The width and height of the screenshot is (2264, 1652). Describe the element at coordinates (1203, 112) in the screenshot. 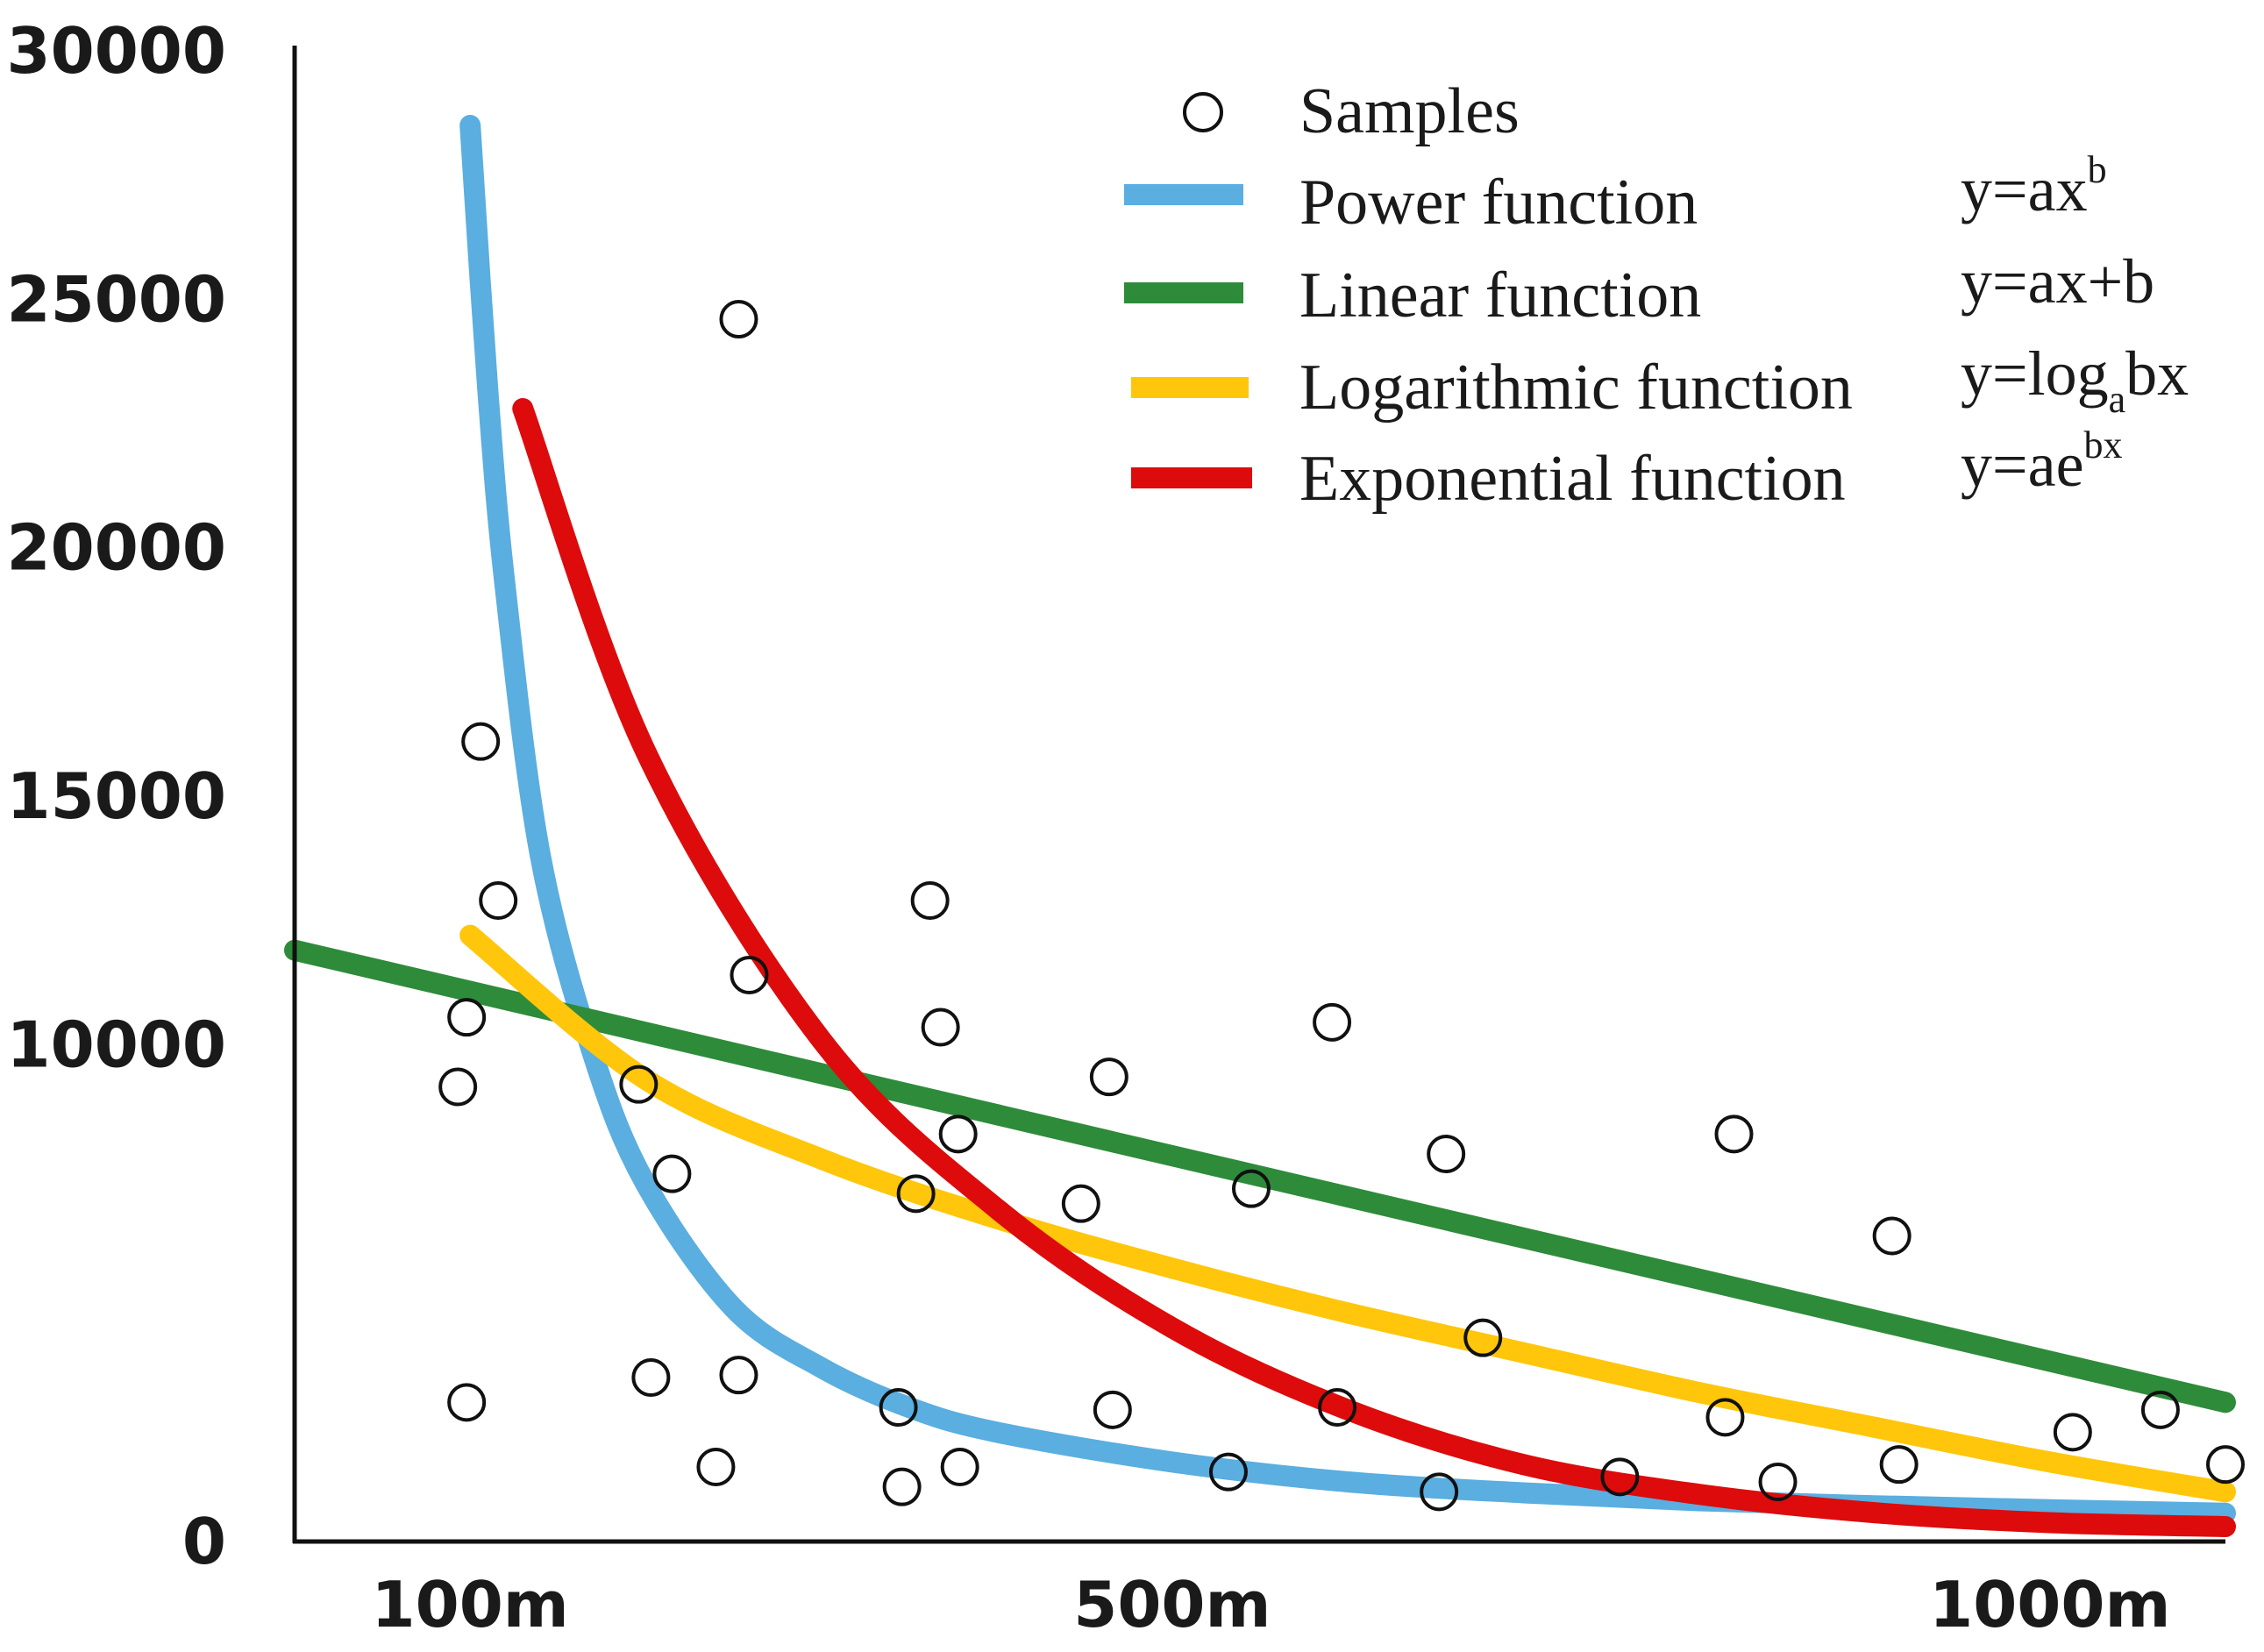

I see `legend-sample-marker` at that location.